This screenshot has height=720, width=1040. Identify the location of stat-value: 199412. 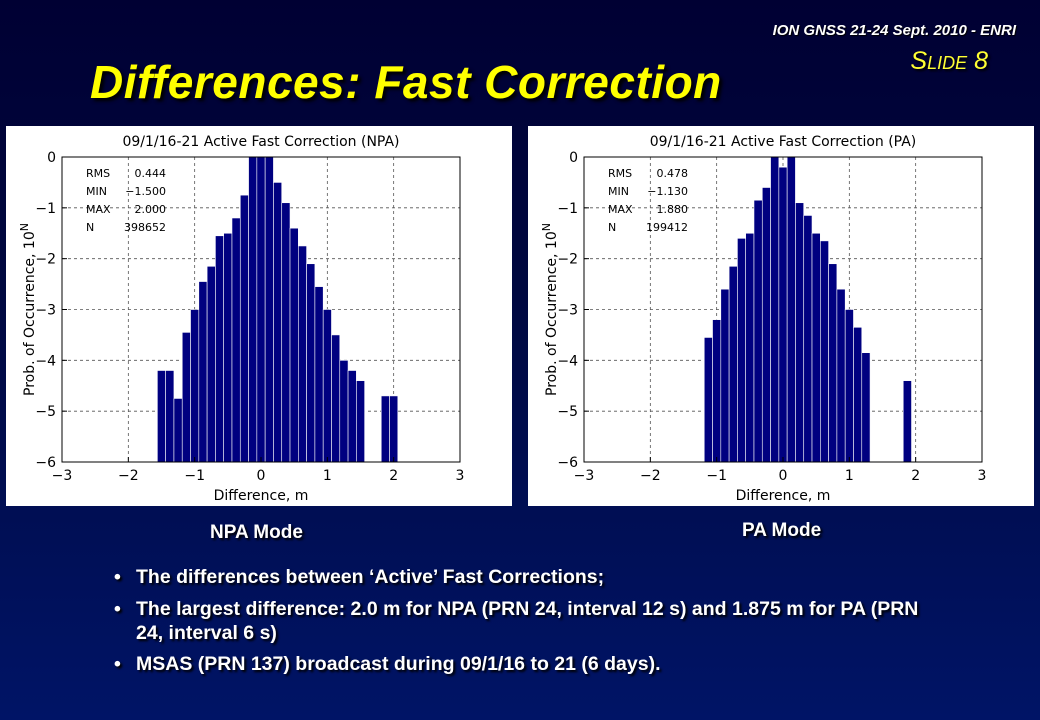
(667, 227).